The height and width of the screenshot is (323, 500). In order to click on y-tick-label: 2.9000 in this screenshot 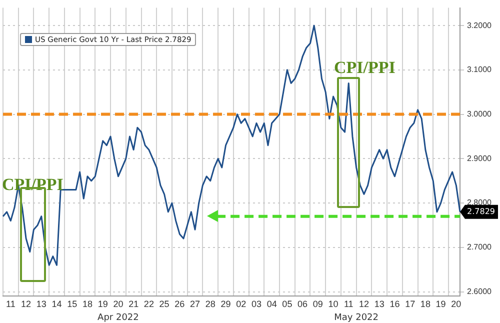, I will do `click(479, 158)`.